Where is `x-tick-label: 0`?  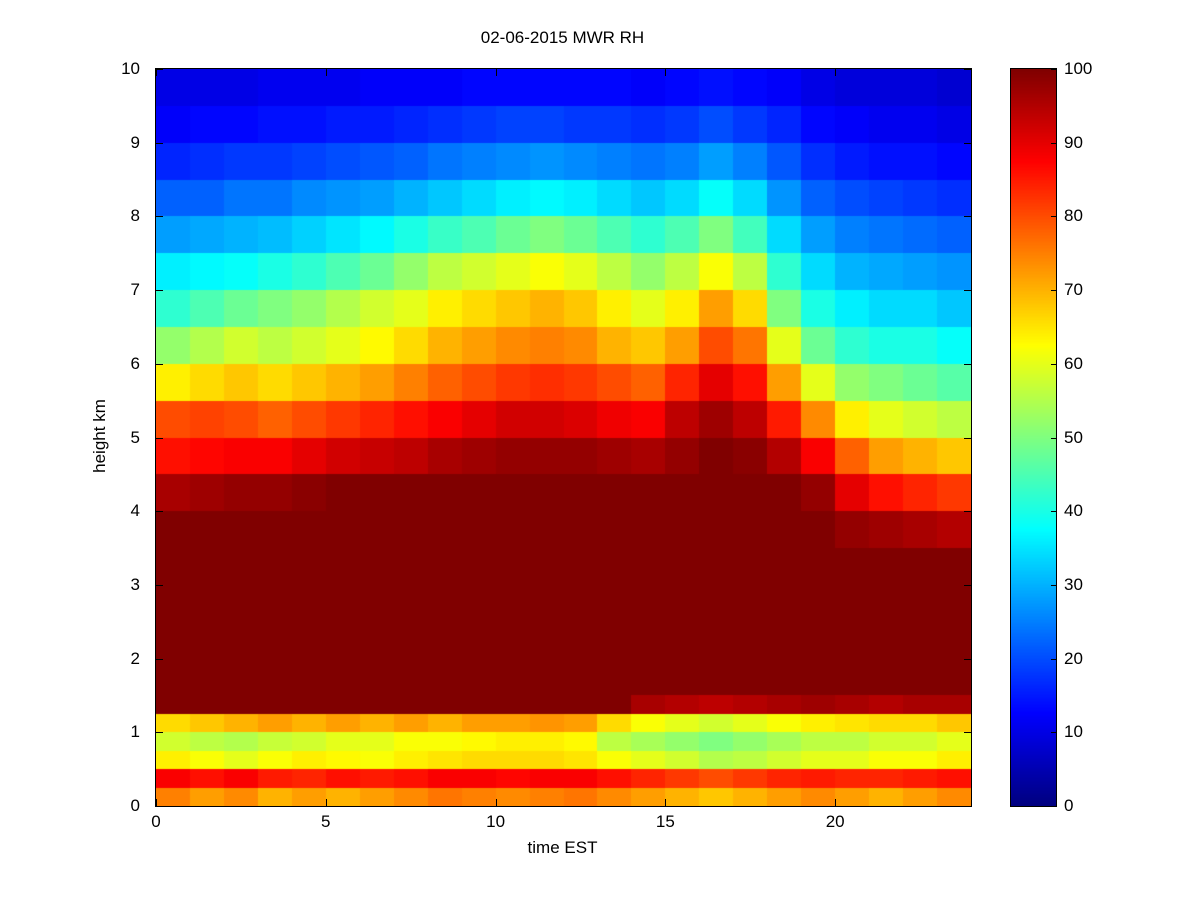
x-tick-label: 0 is located at coordinates (156, 821).